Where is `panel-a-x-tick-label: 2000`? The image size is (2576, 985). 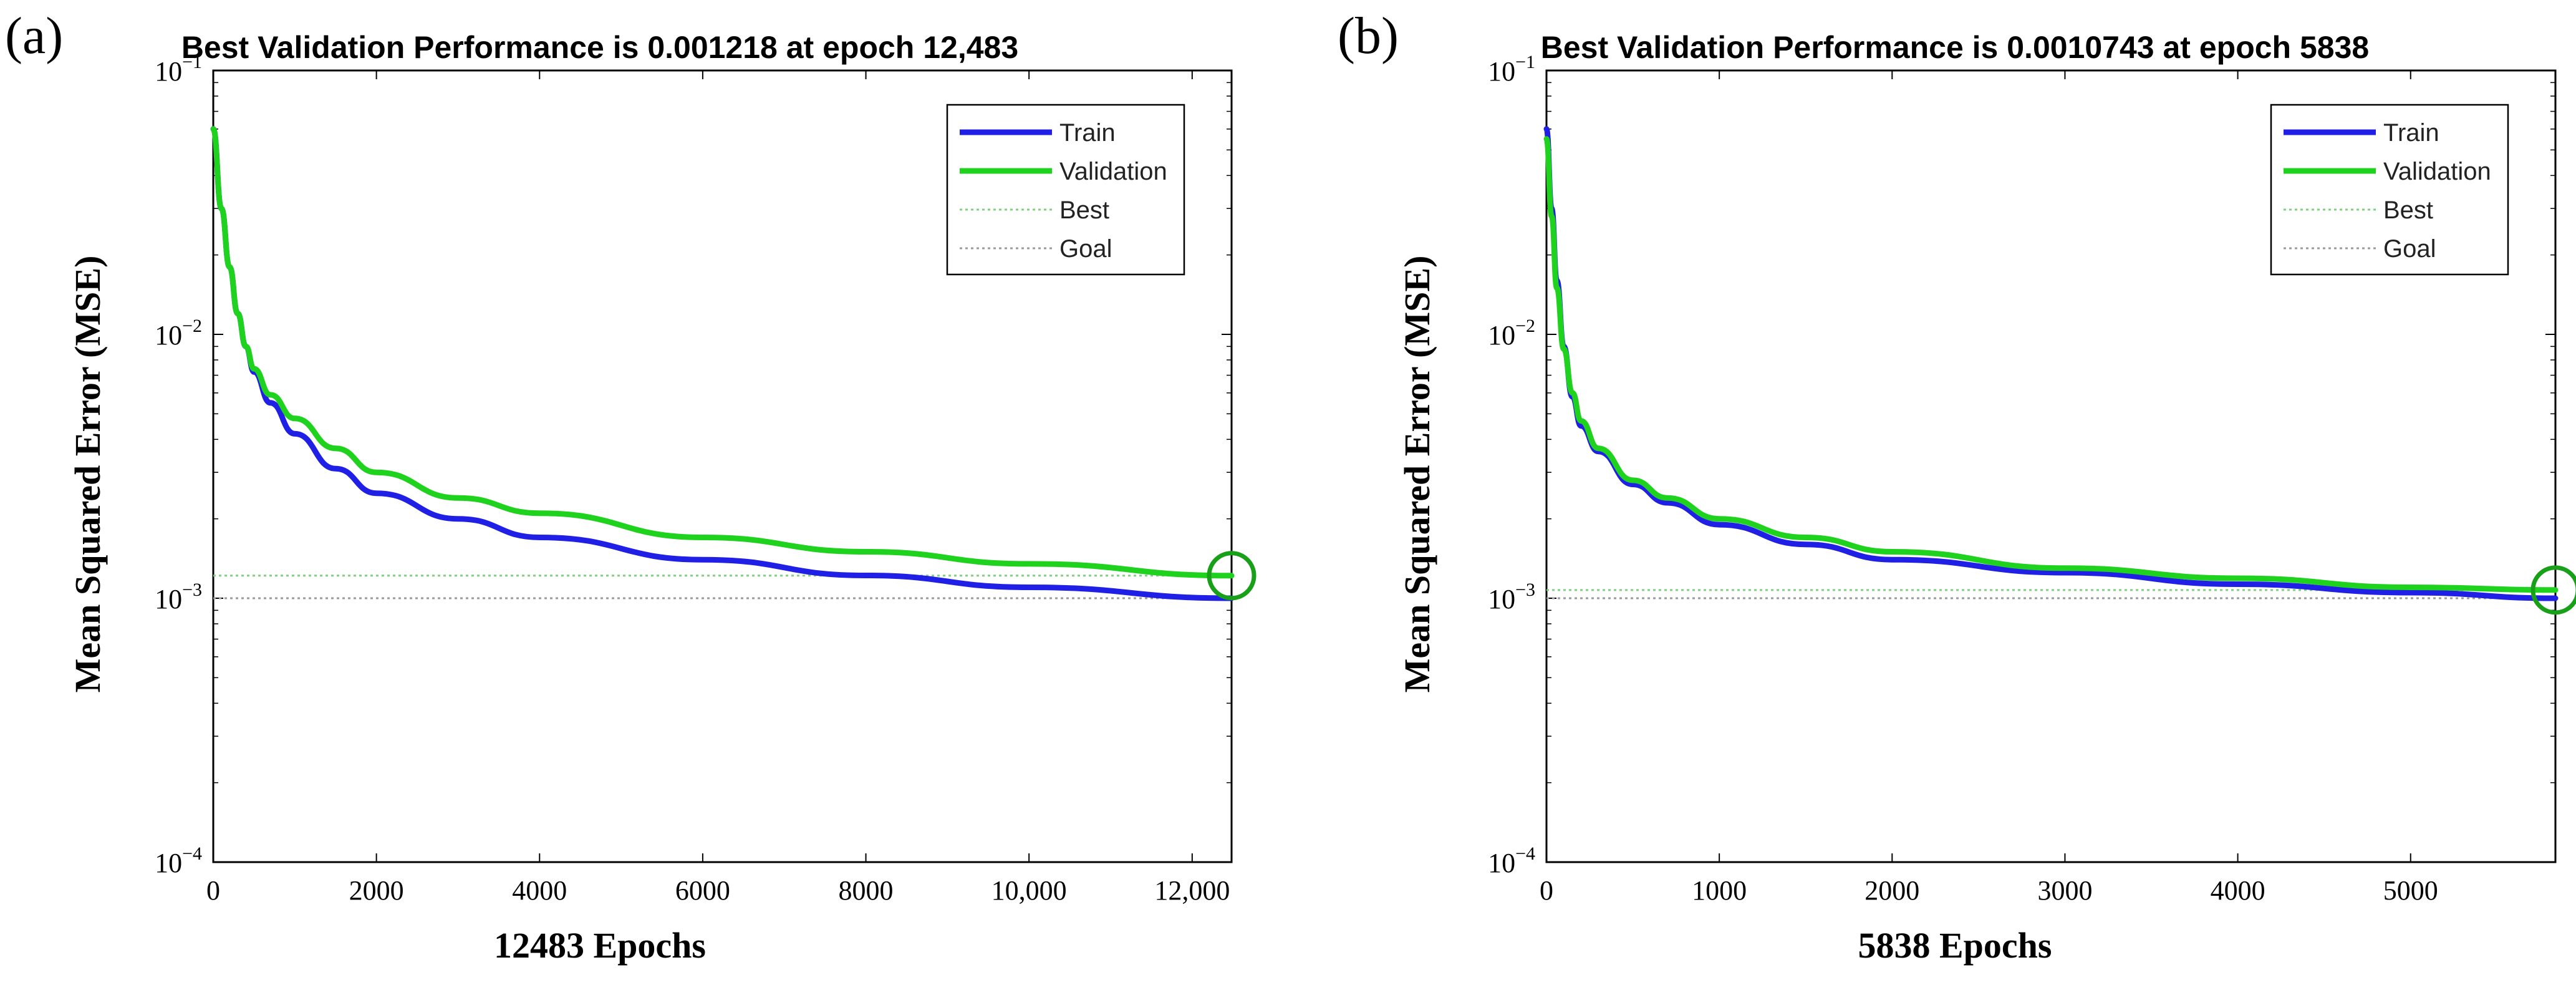
panel-a-x-tick-label: 2000 is located at coordinates (376, 890).